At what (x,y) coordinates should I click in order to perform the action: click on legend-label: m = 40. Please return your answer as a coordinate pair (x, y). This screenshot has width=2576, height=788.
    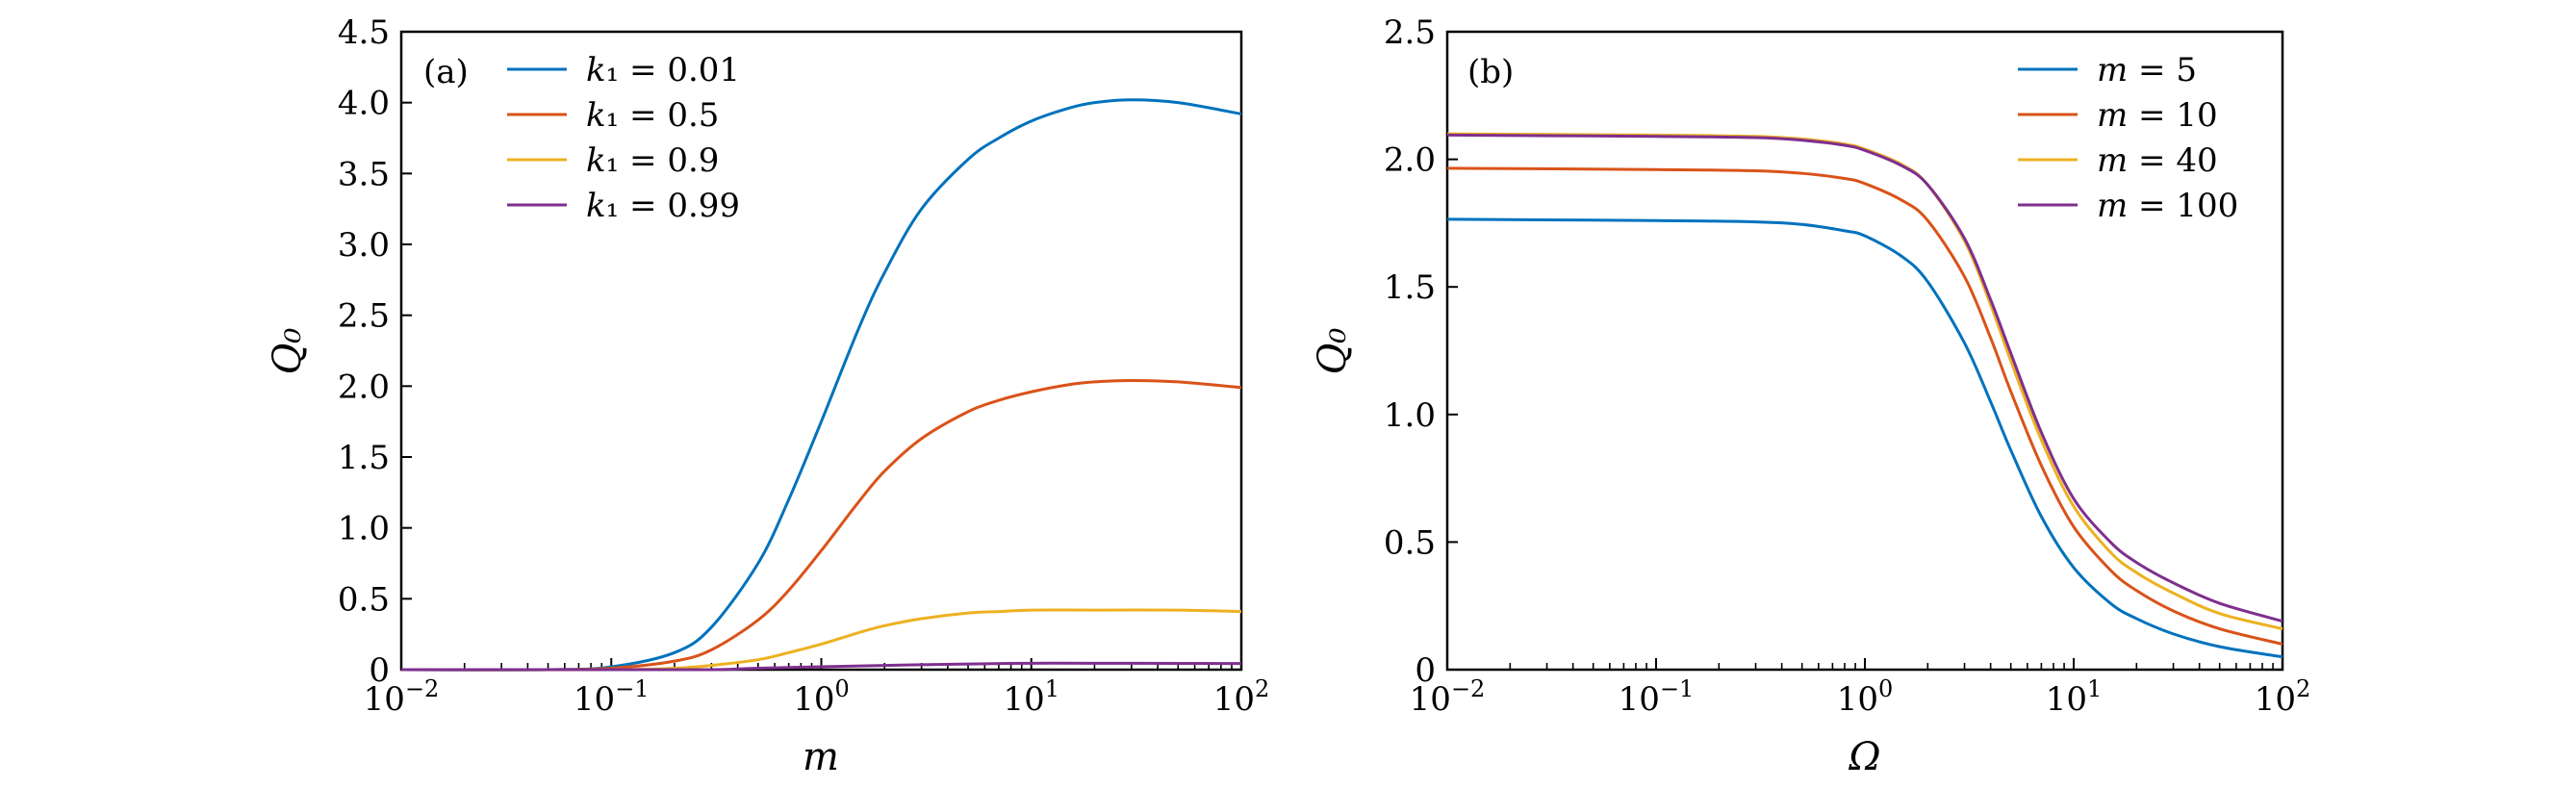
    Looking at the image, I should click on (2157, 161).